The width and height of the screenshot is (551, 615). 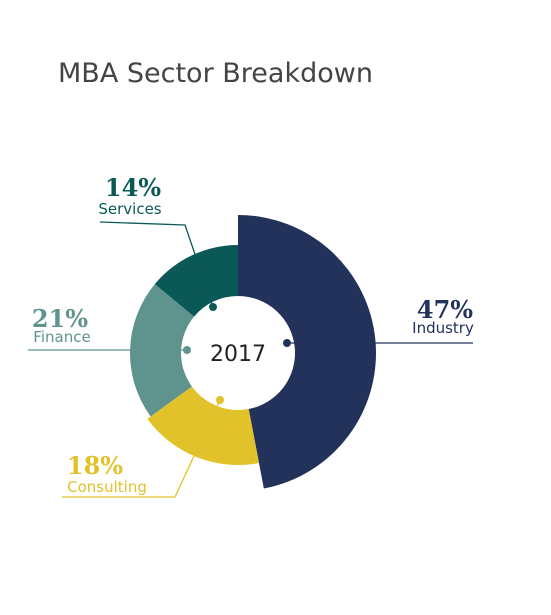 I want to click on category-label: Industry, so click(x=443, y=328).